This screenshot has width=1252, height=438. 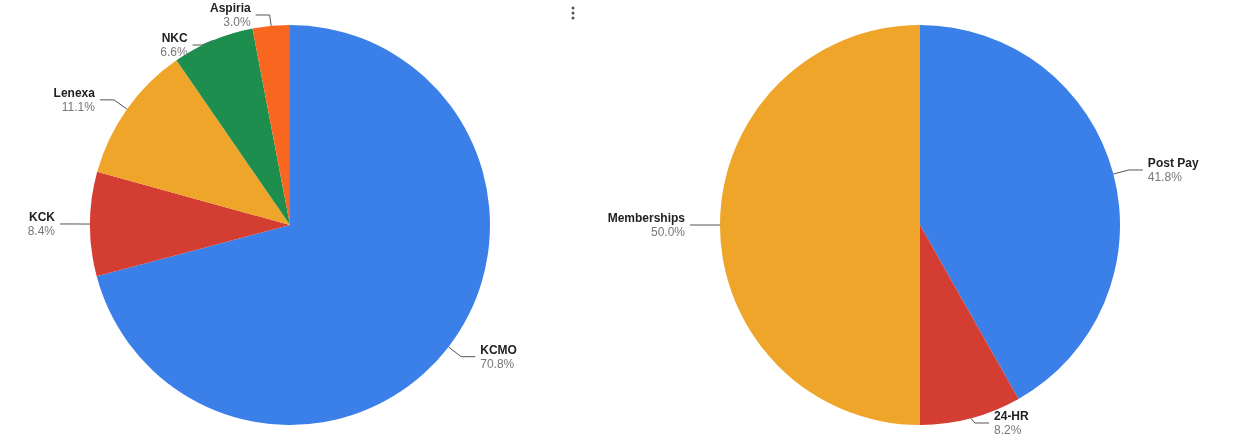 I want to click on data-label: 70.8%, so click(x=497, y=363).